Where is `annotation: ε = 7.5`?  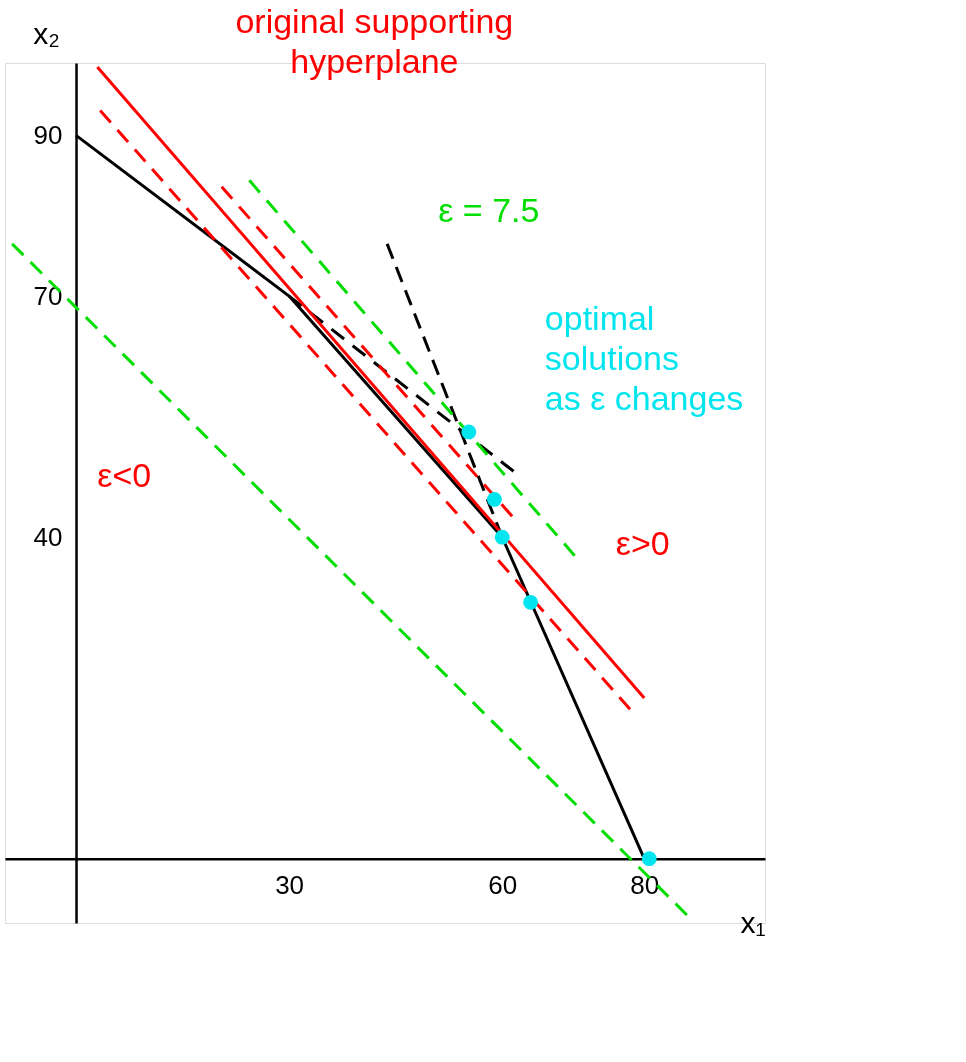
annotation: ε = 7.5 is located at coordinates (489, 209).